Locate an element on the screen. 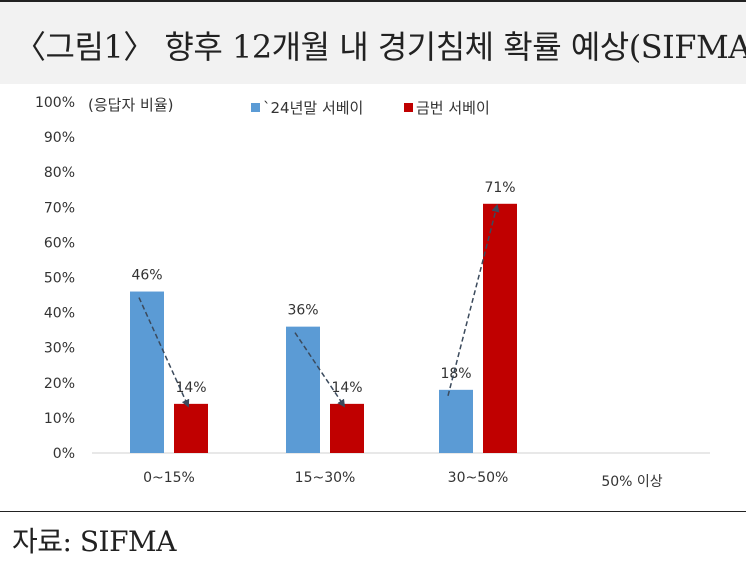  title-bar: 〈그림1〉 향후 12개월 내 경기침체 확률 예상(SIFMA) is located at coordinates (373, 42).